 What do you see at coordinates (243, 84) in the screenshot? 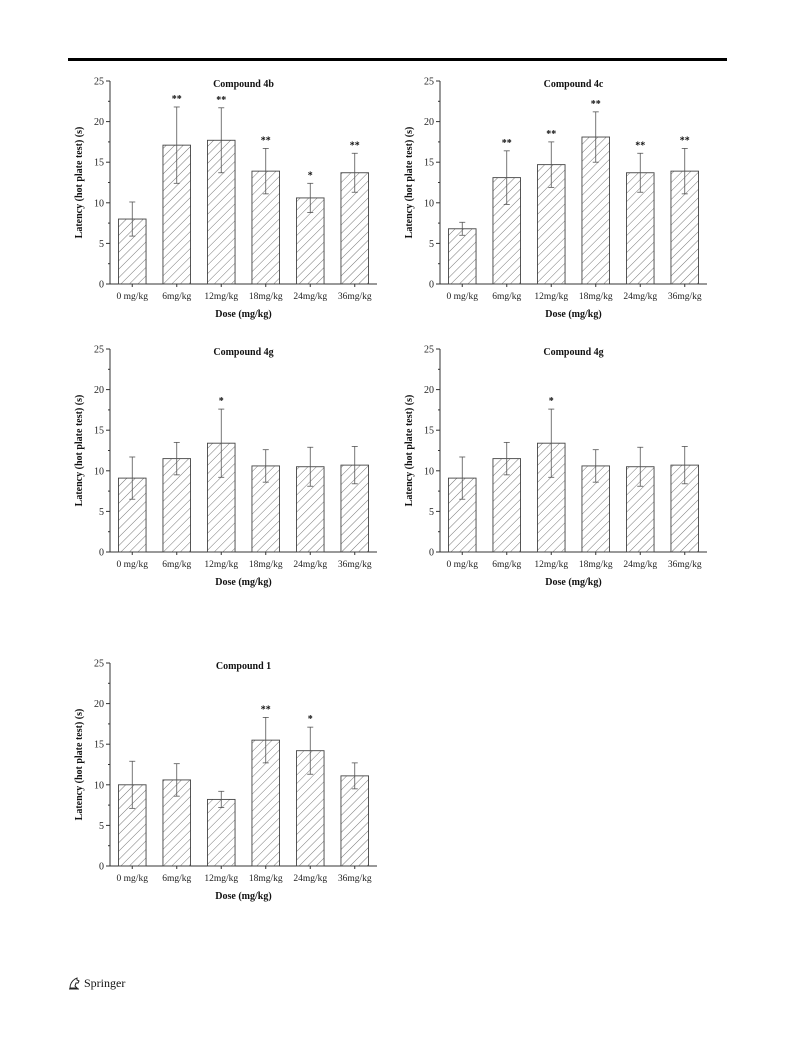
I see `chart-title: Compound 4b` at bounding box center [243, 84].